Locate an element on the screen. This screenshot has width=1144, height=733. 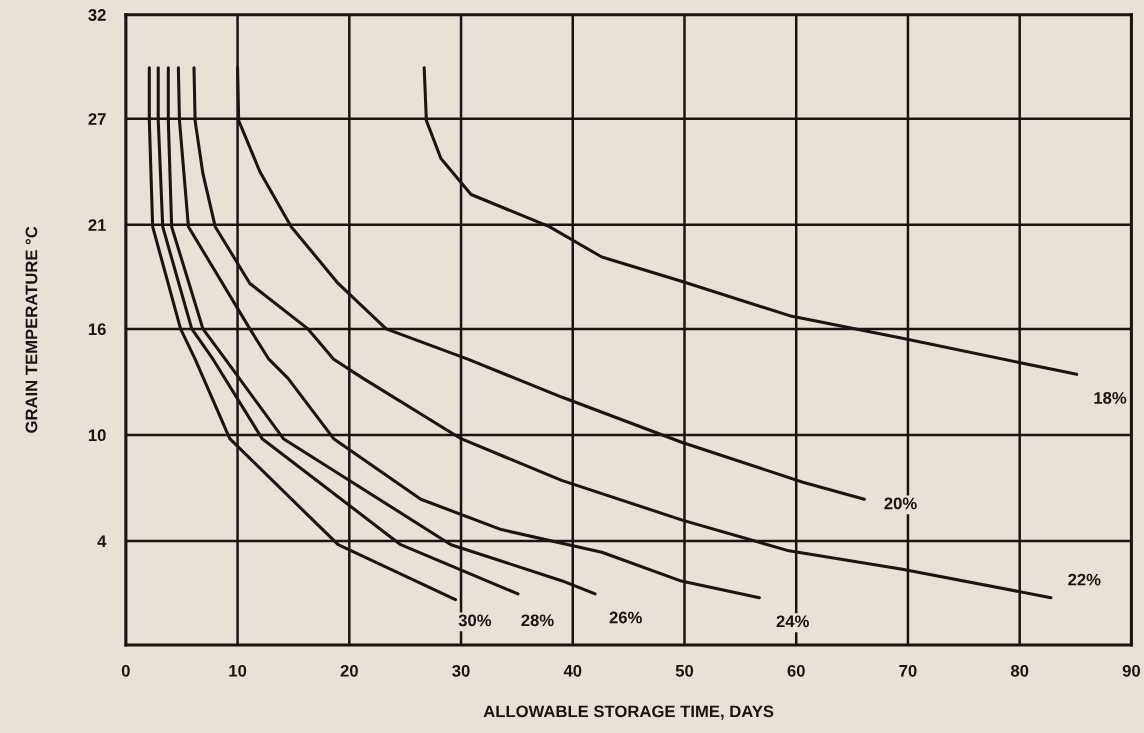
x-tick-label: 60 is located at coordinates (796, 670).